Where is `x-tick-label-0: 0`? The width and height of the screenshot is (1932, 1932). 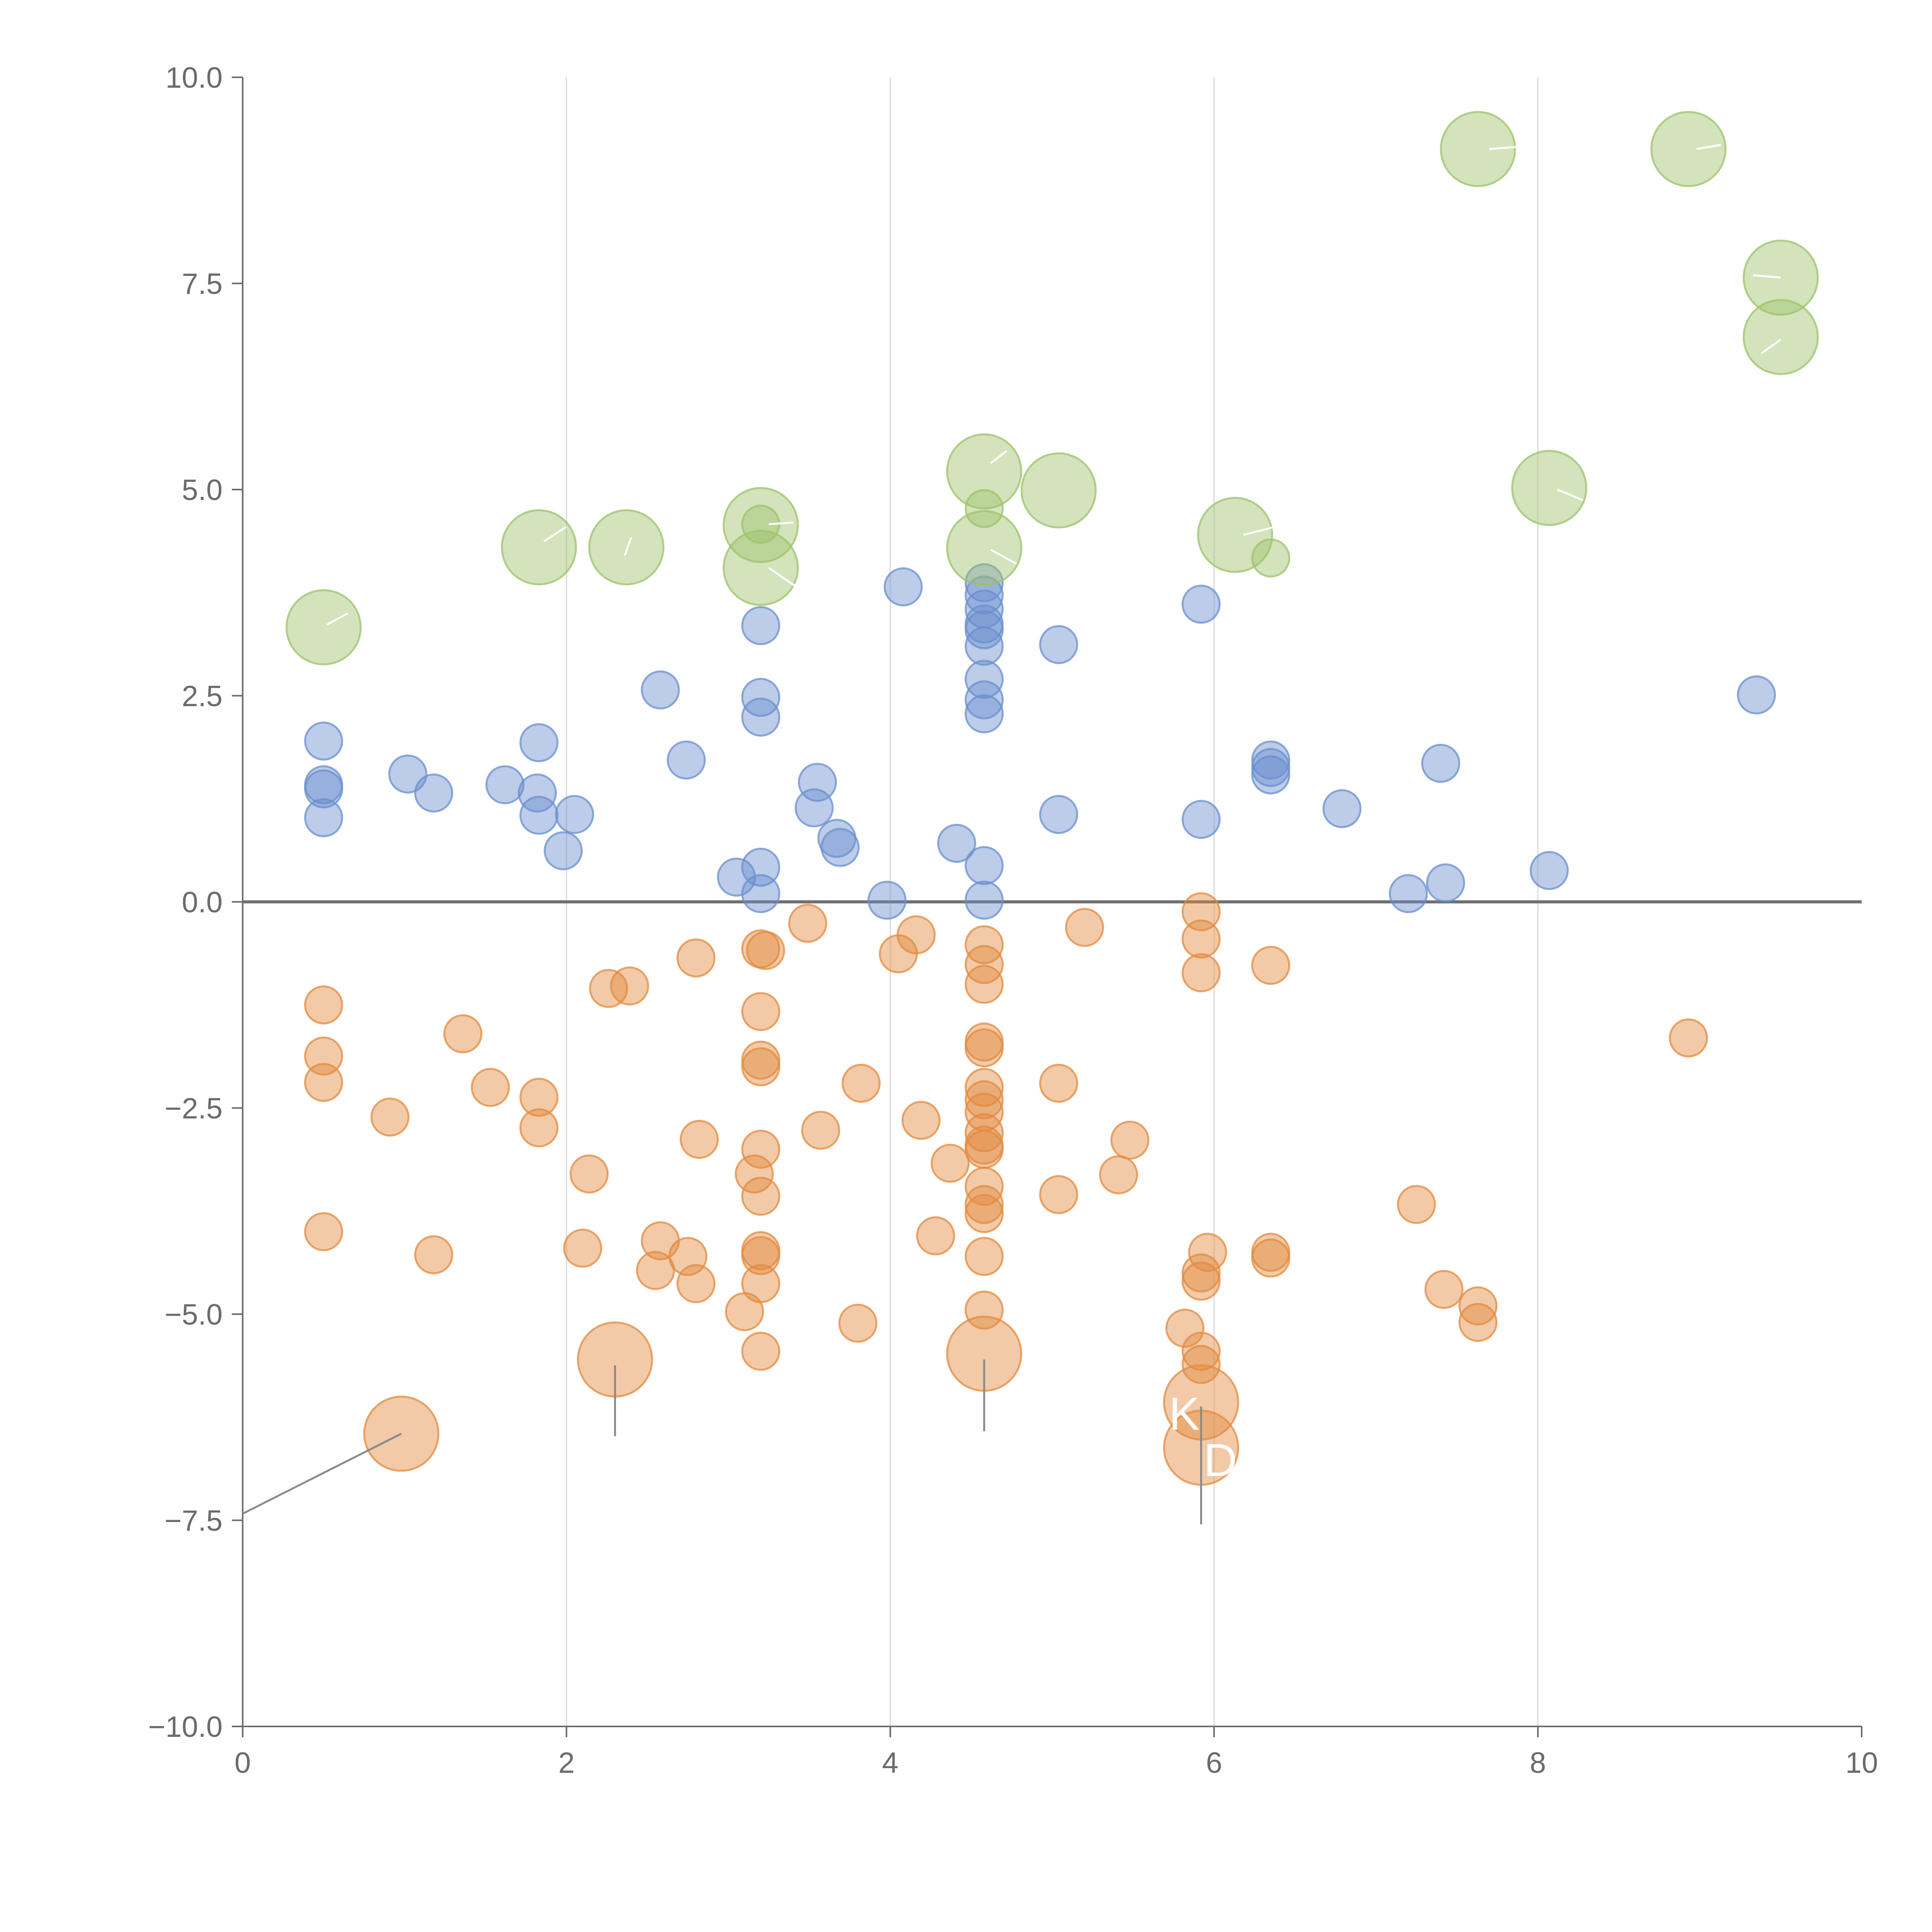 x-tick-label-0: 0 is located at coordinates (243, 1763).